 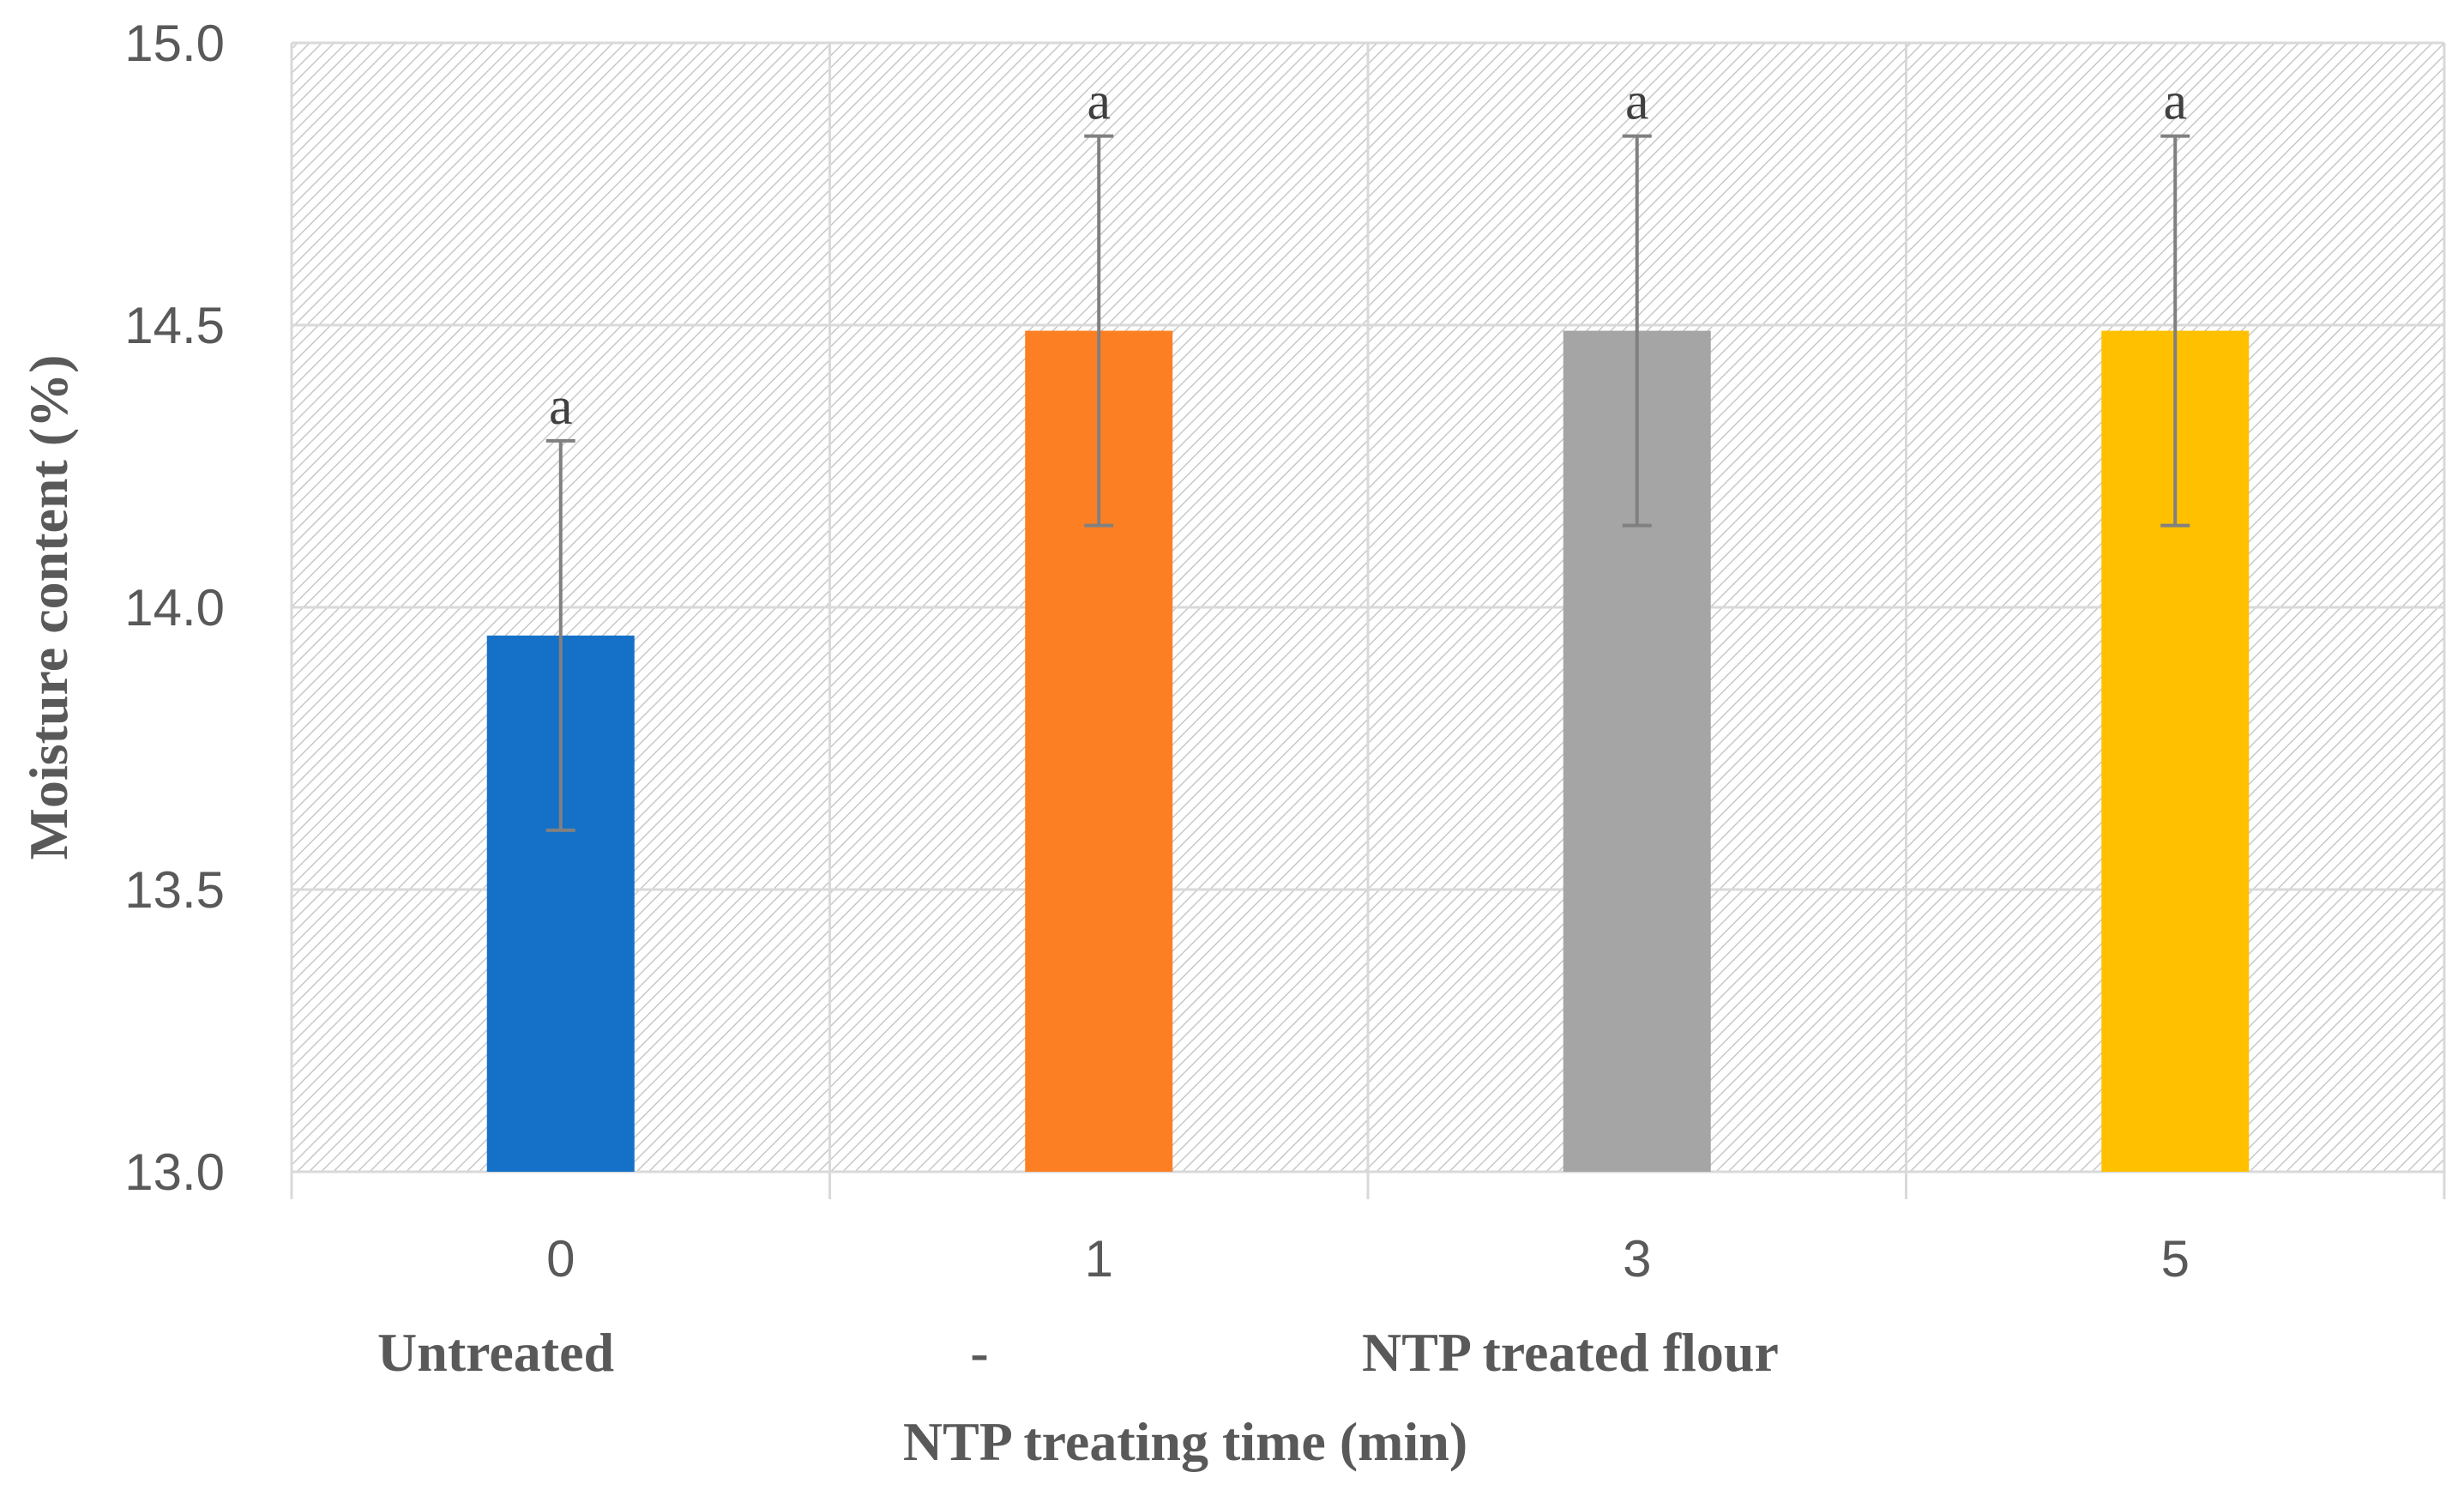 What do you see at coordinates (174, 1172) in the screenshot?
I see `y-tick-label: 13.0` at bounding box center [174, 1172].